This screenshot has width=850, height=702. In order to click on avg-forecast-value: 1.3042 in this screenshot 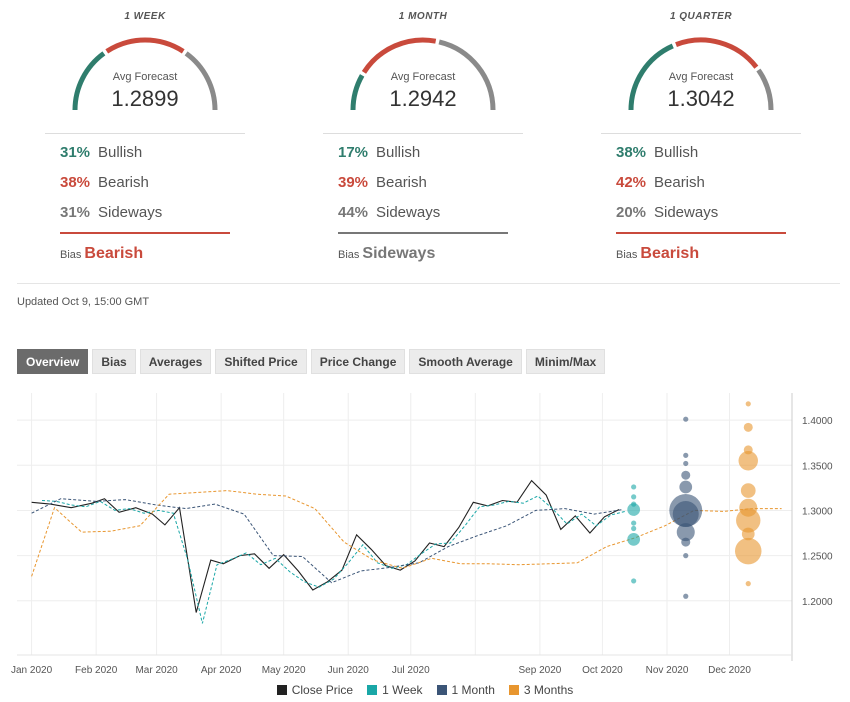, I will do `click(701, 98)`.